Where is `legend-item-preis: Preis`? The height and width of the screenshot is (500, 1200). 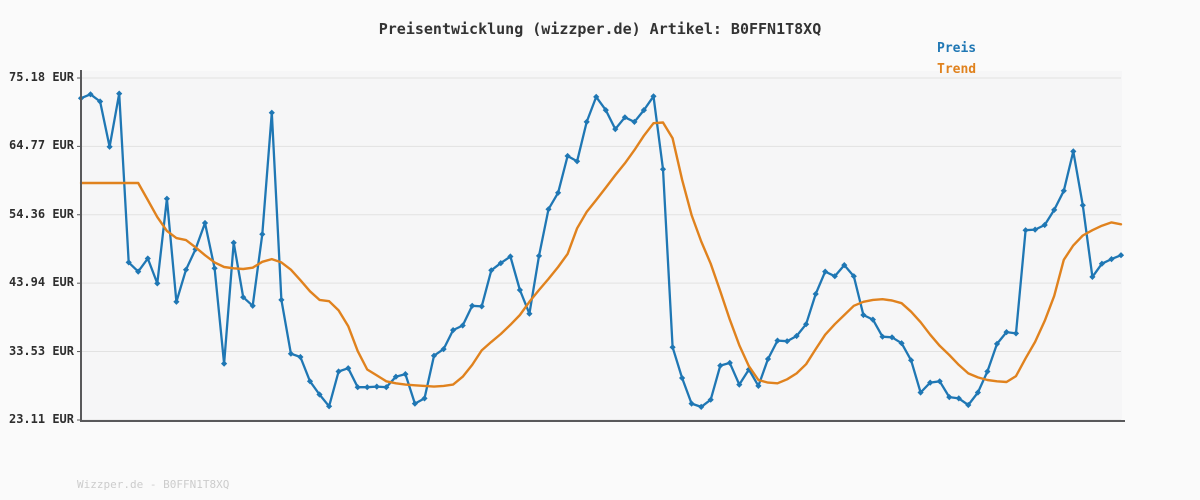
legend-item-preis: Preis is located at coordinates (957, 48).